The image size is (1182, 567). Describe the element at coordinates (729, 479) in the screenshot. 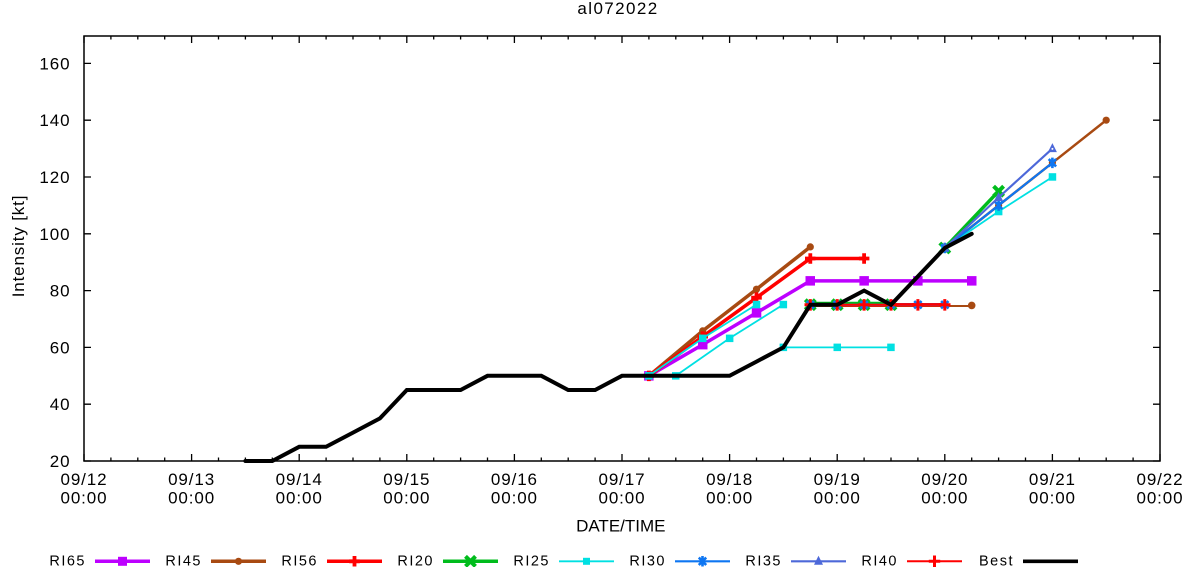

I see `svg-text: 09/18` at that location.